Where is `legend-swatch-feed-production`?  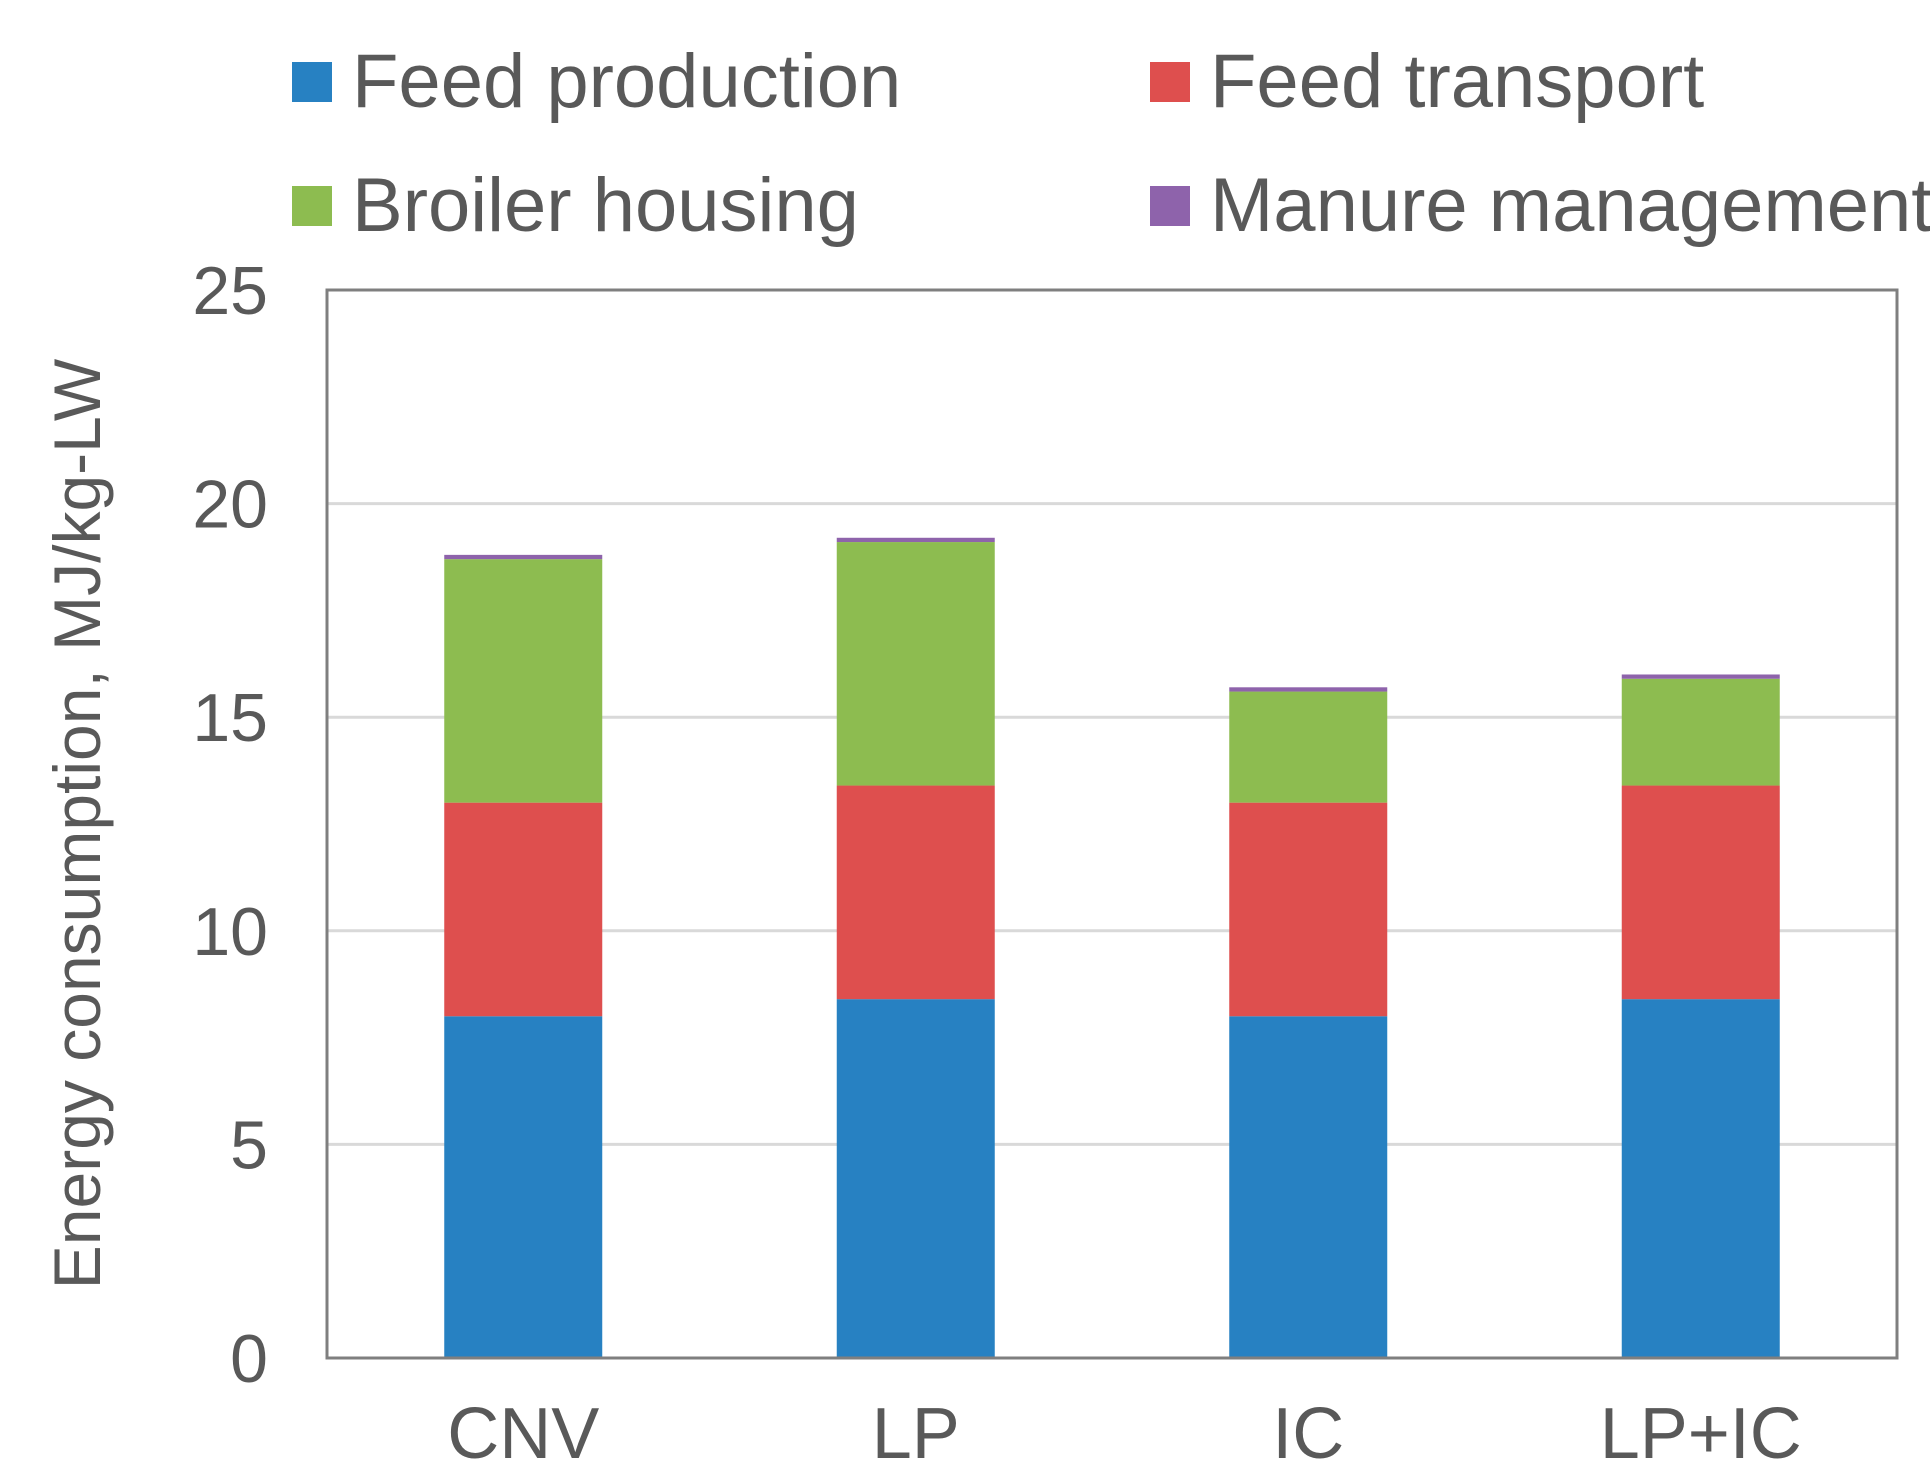
legend-swatch-feed-production is located at coordinates (312, 81).